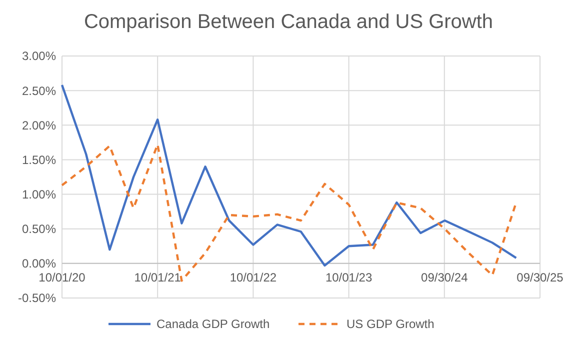  What do you see at coordinates (213, 324) in the screenshot?
I see `legend-label: Canada GDP Growth` at bounding box center [213, 324].